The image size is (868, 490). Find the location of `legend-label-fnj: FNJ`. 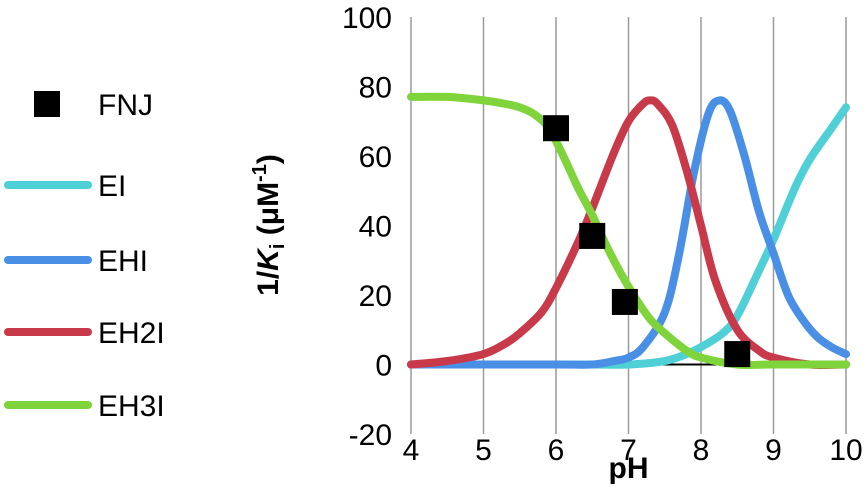

legend-label-fnj: FNJ is located at coordinates (125, 105).